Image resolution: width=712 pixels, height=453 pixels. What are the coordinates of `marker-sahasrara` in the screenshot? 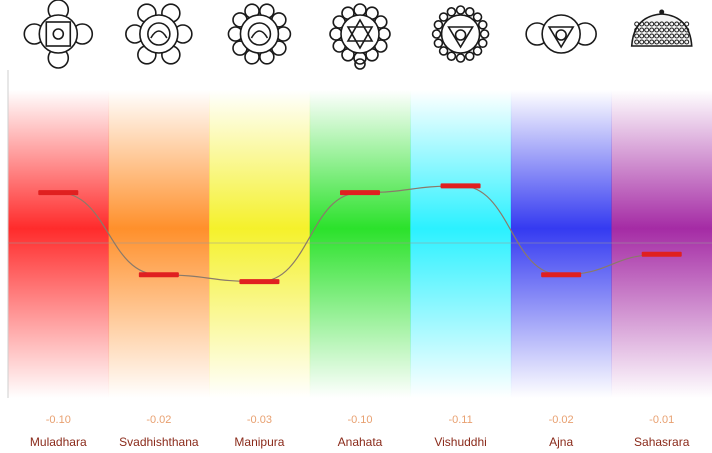 It's located at (661, 254).